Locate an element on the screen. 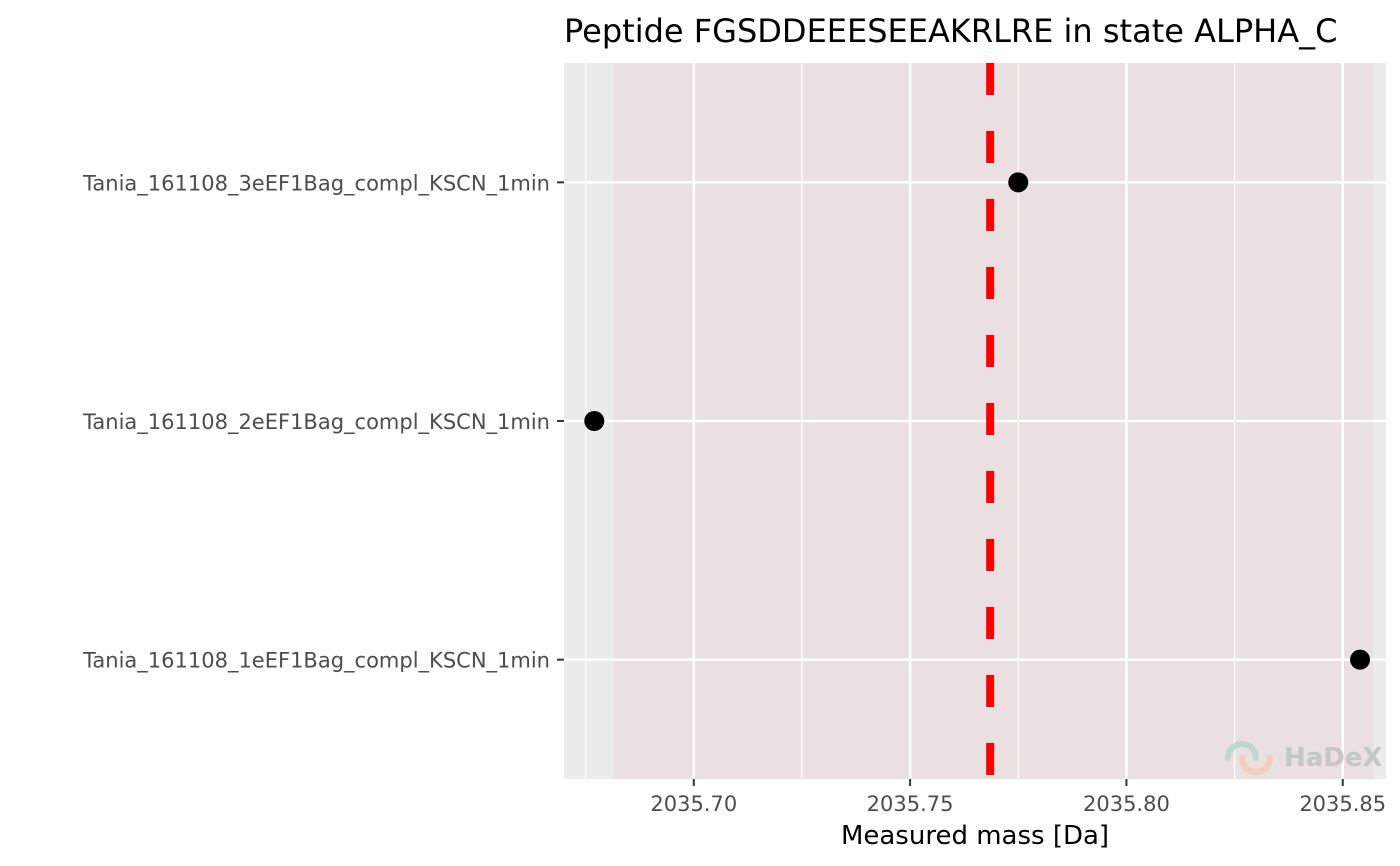  x-tick-label: 2035.85 is located at coordinates (1342, 804).